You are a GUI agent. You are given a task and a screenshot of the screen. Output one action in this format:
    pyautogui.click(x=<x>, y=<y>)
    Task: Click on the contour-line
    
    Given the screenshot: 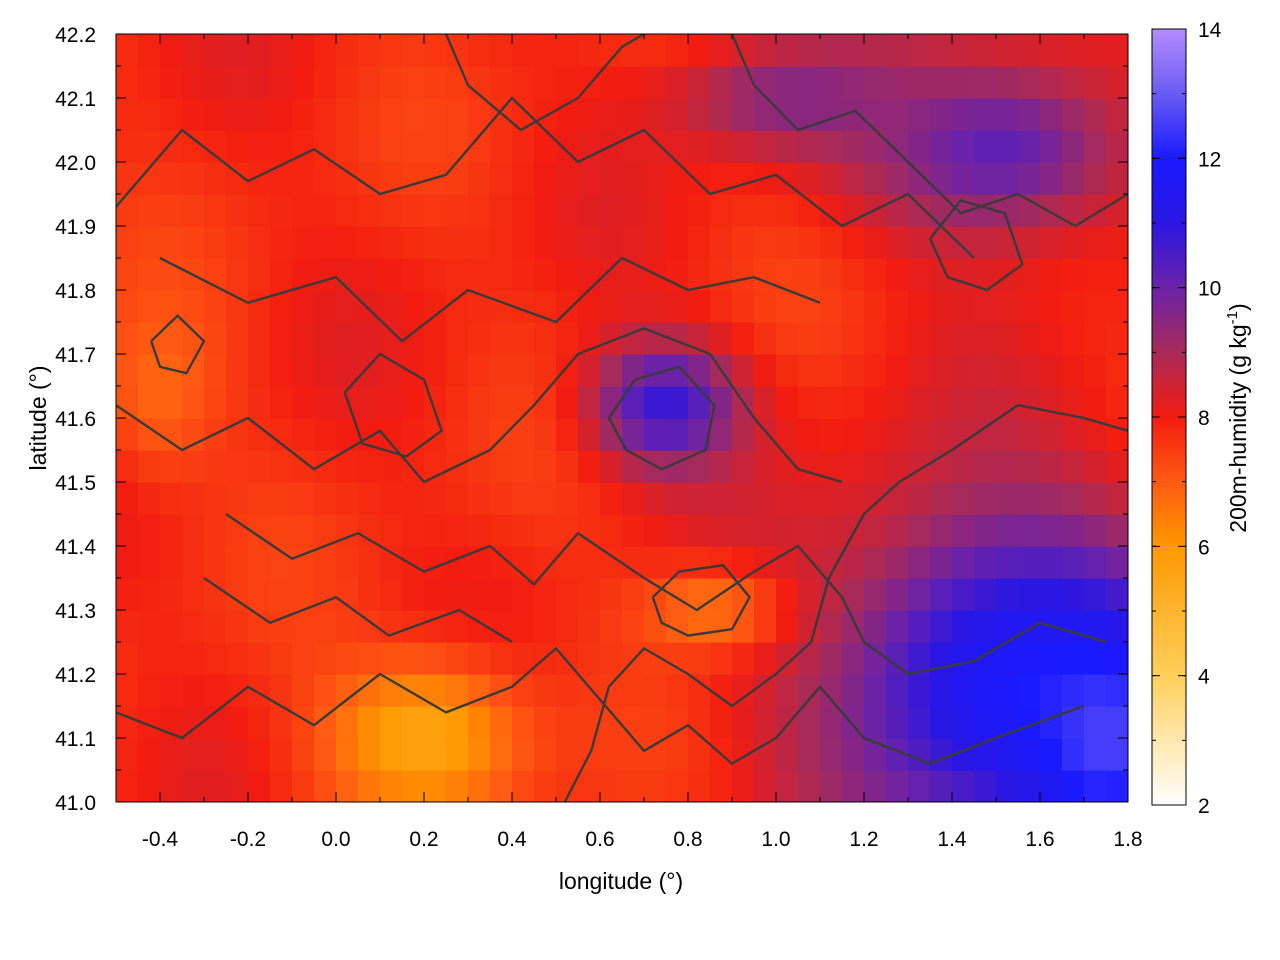 What is the action you would take?
    pyautogui.click(x=358, y=610)
    